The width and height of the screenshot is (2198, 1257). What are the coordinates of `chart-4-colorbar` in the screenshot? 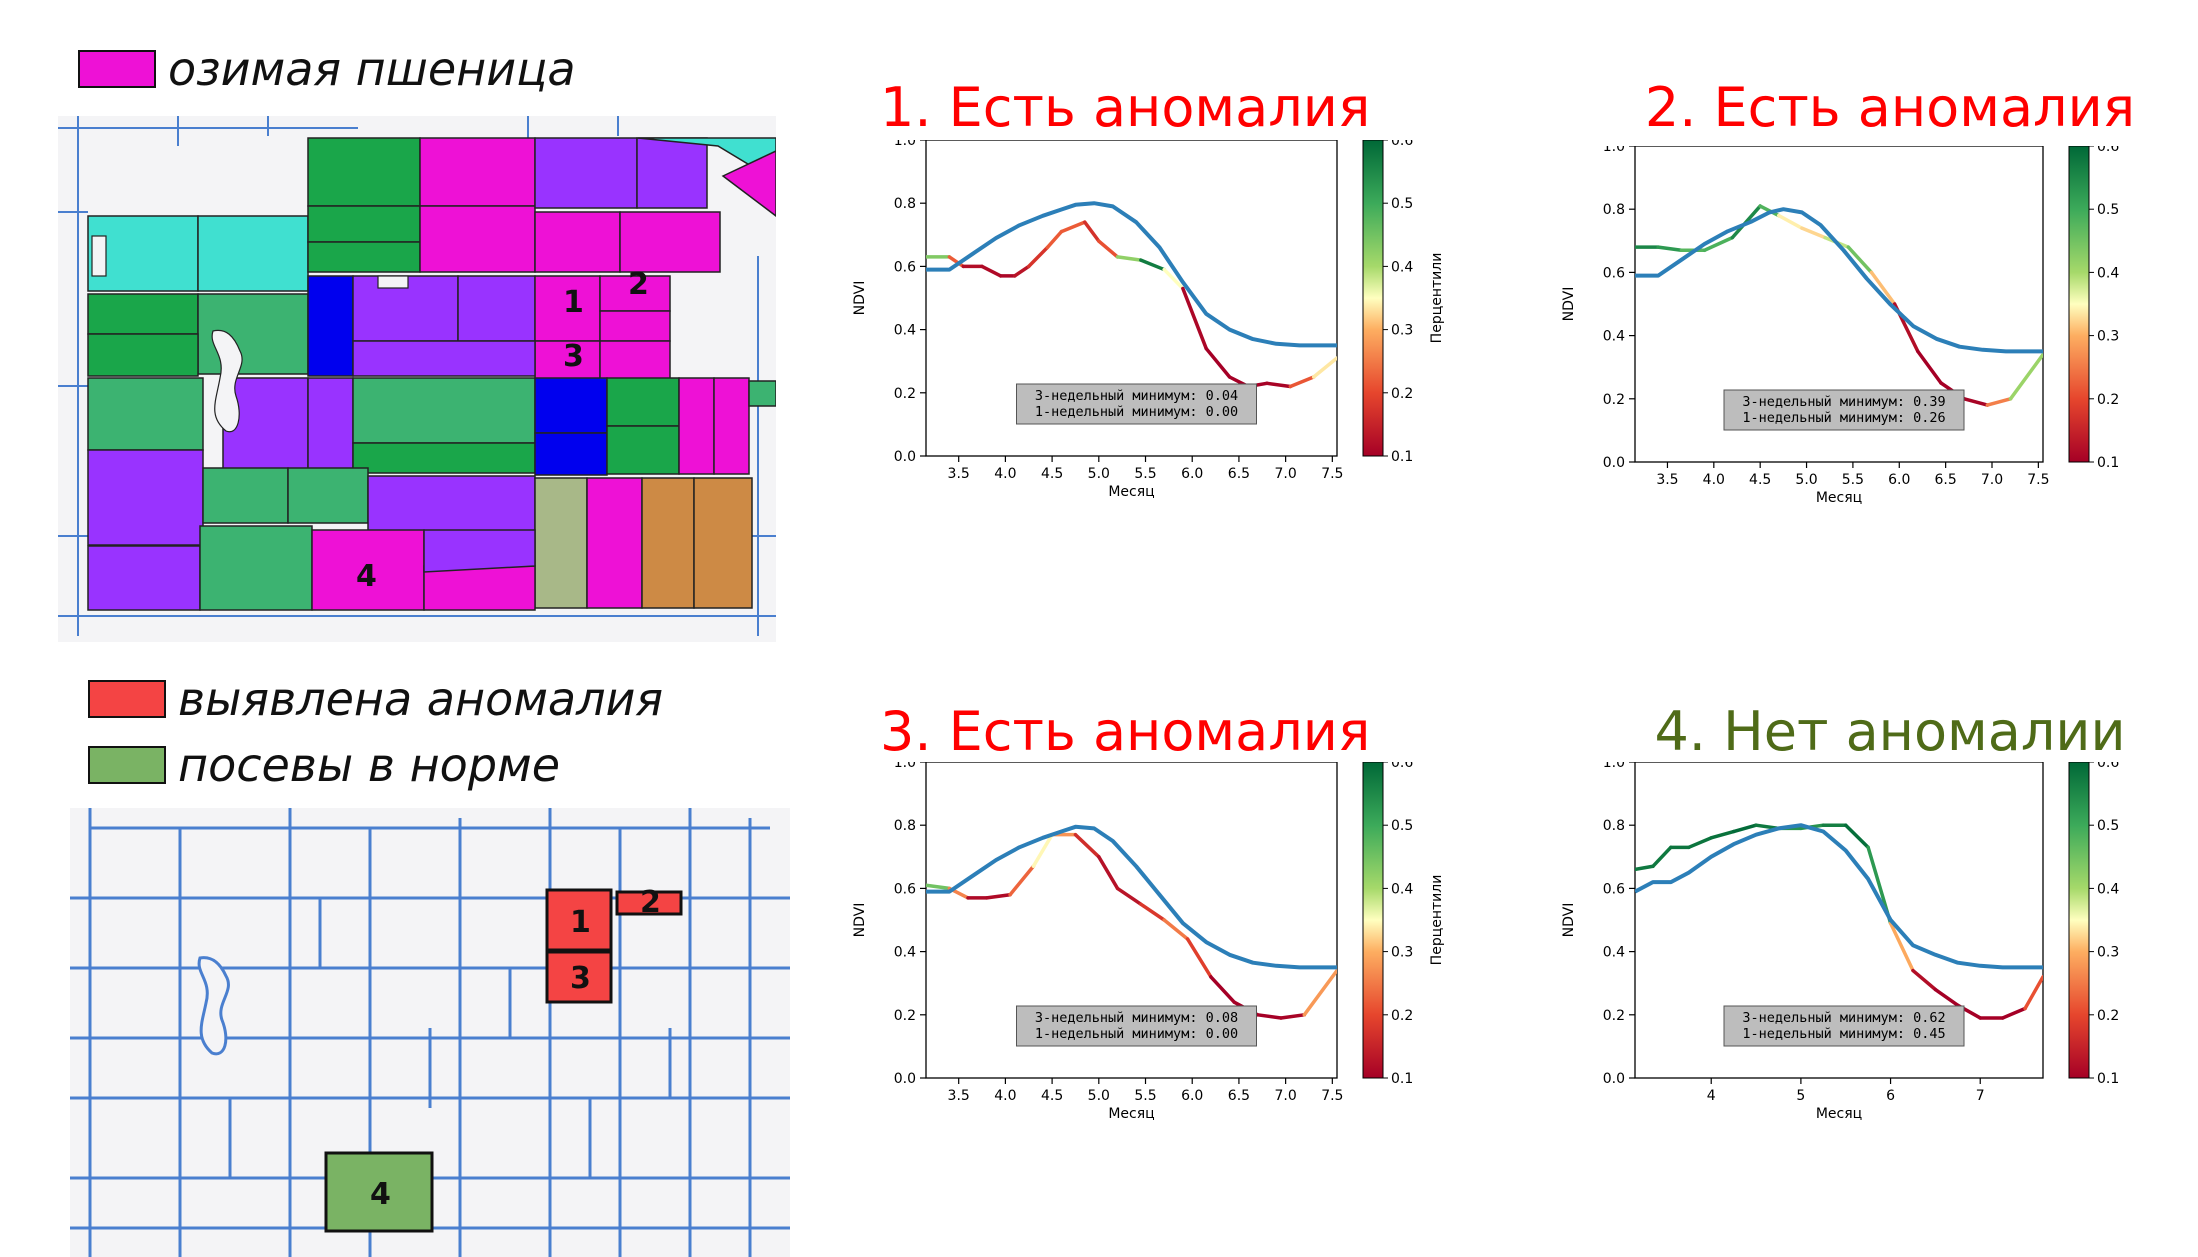 It's located at (2079, 920).